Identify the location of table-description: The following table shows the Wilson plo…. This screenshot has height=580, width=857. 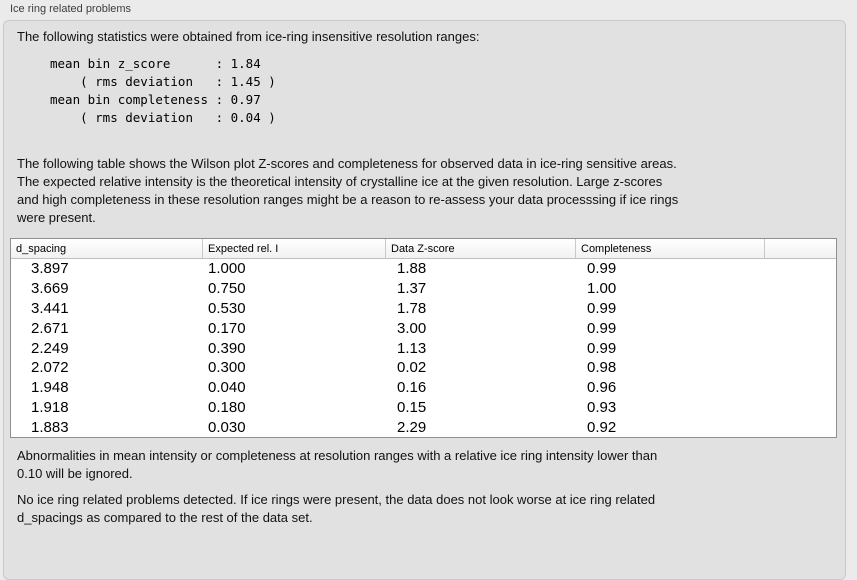
(347, 191).